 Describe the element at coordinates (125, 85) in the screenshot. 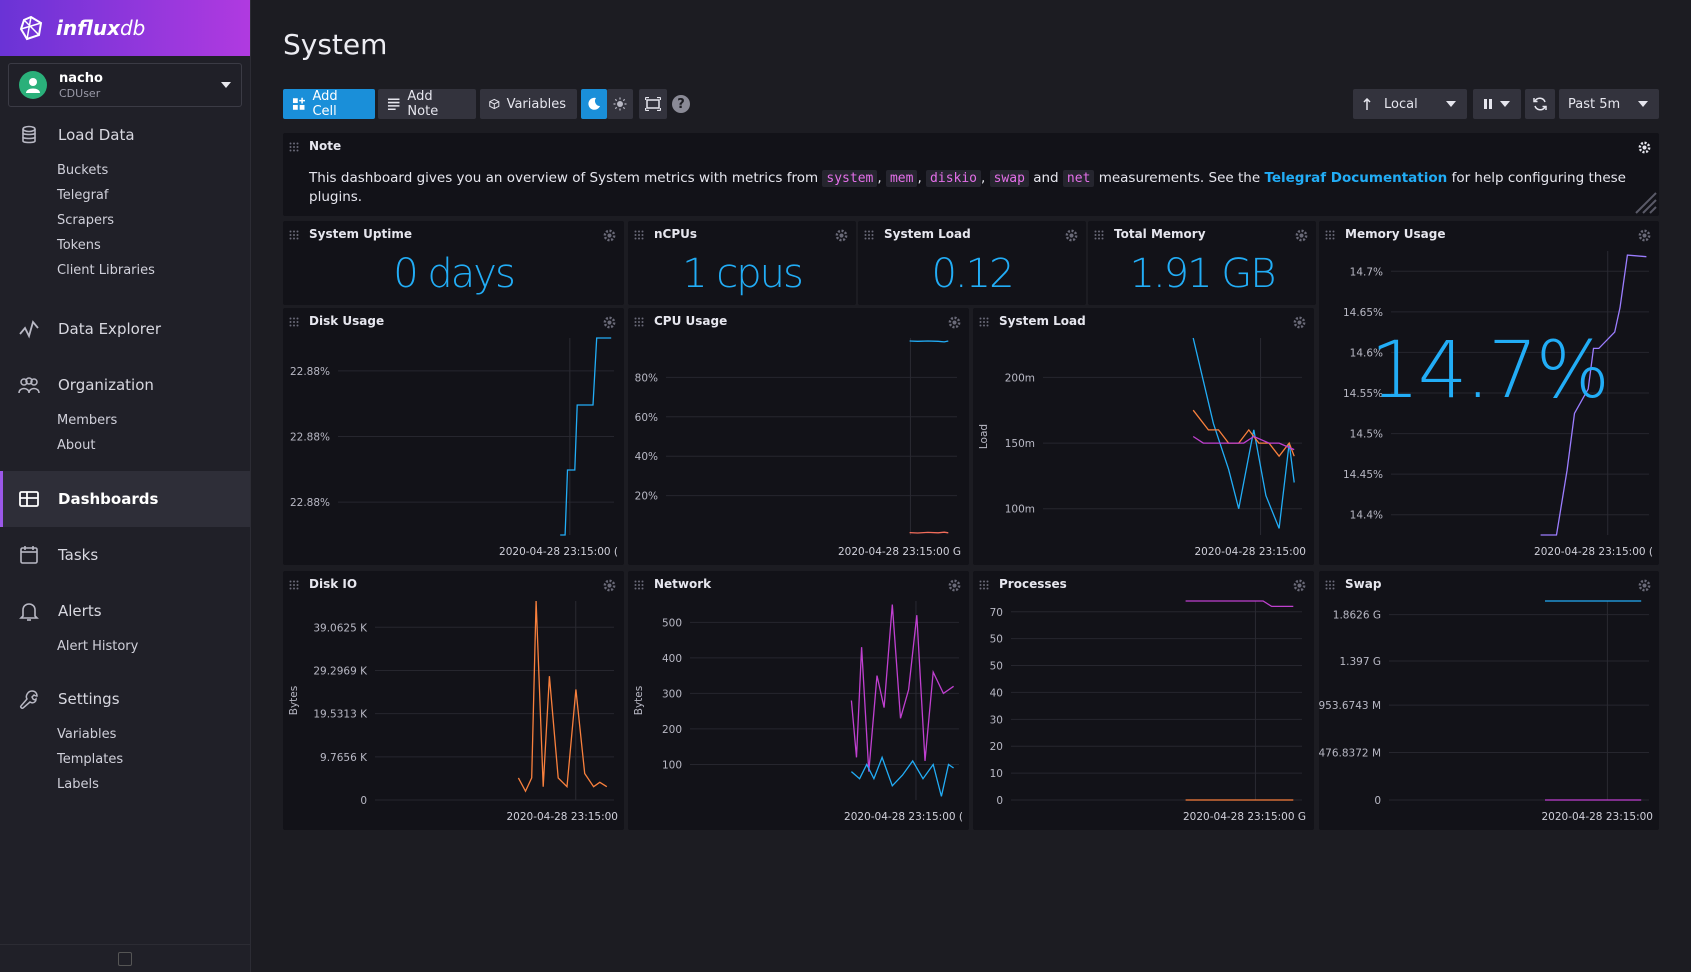

I see `user-switcher: nacho CDUser` at that location.